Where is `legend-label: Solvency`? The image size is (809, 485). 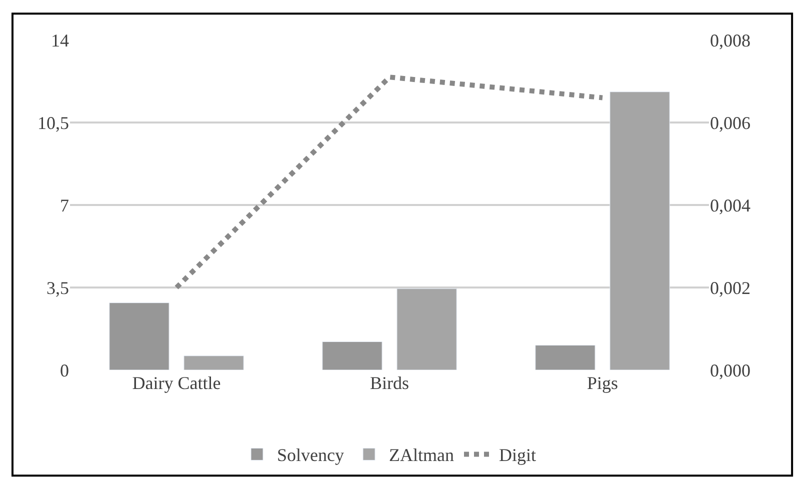
legend-label: Solvency is located at coordinates (310, 455).